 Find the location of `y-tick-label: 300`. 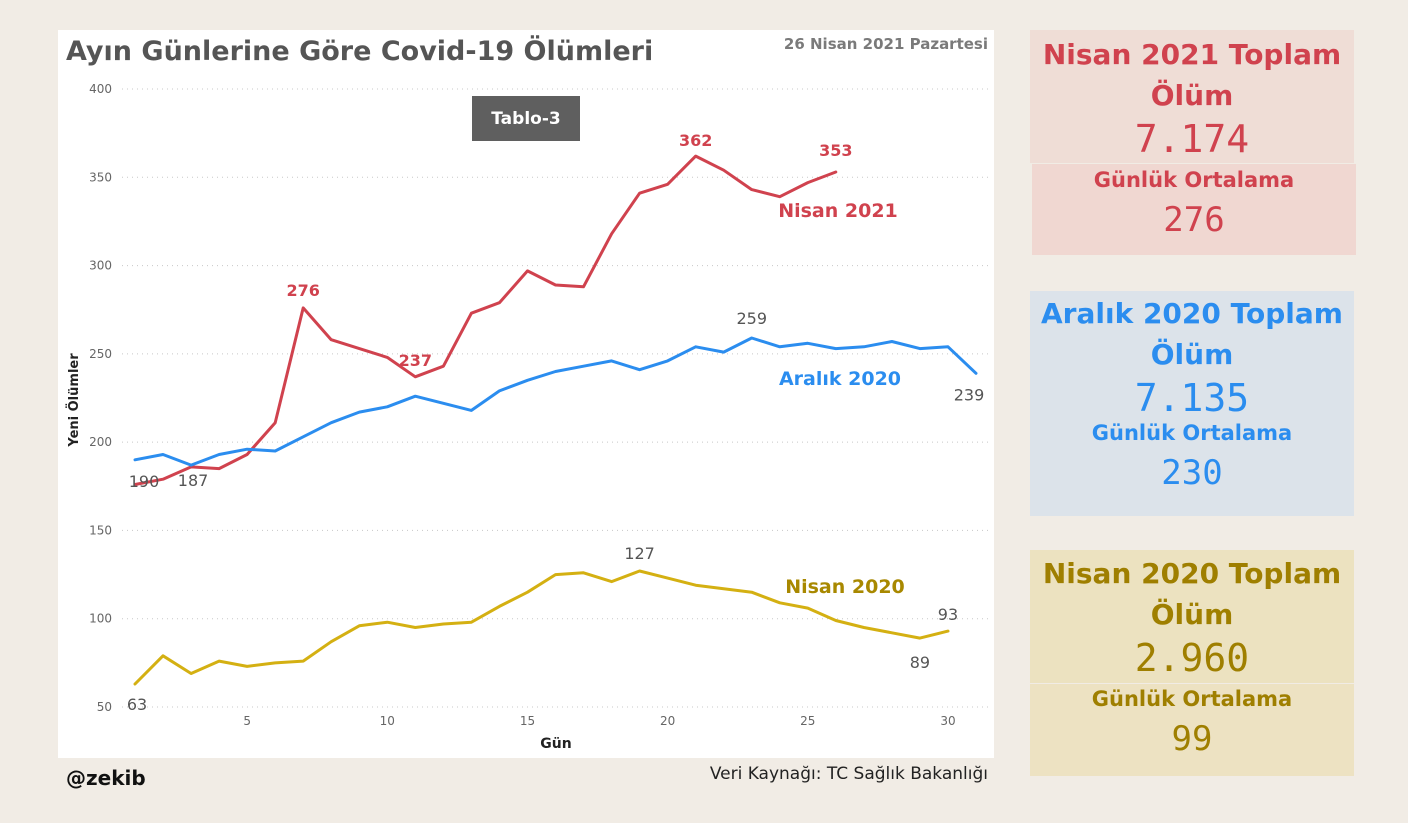

y-tick-label: 300 is located at coordinates (100, 266).